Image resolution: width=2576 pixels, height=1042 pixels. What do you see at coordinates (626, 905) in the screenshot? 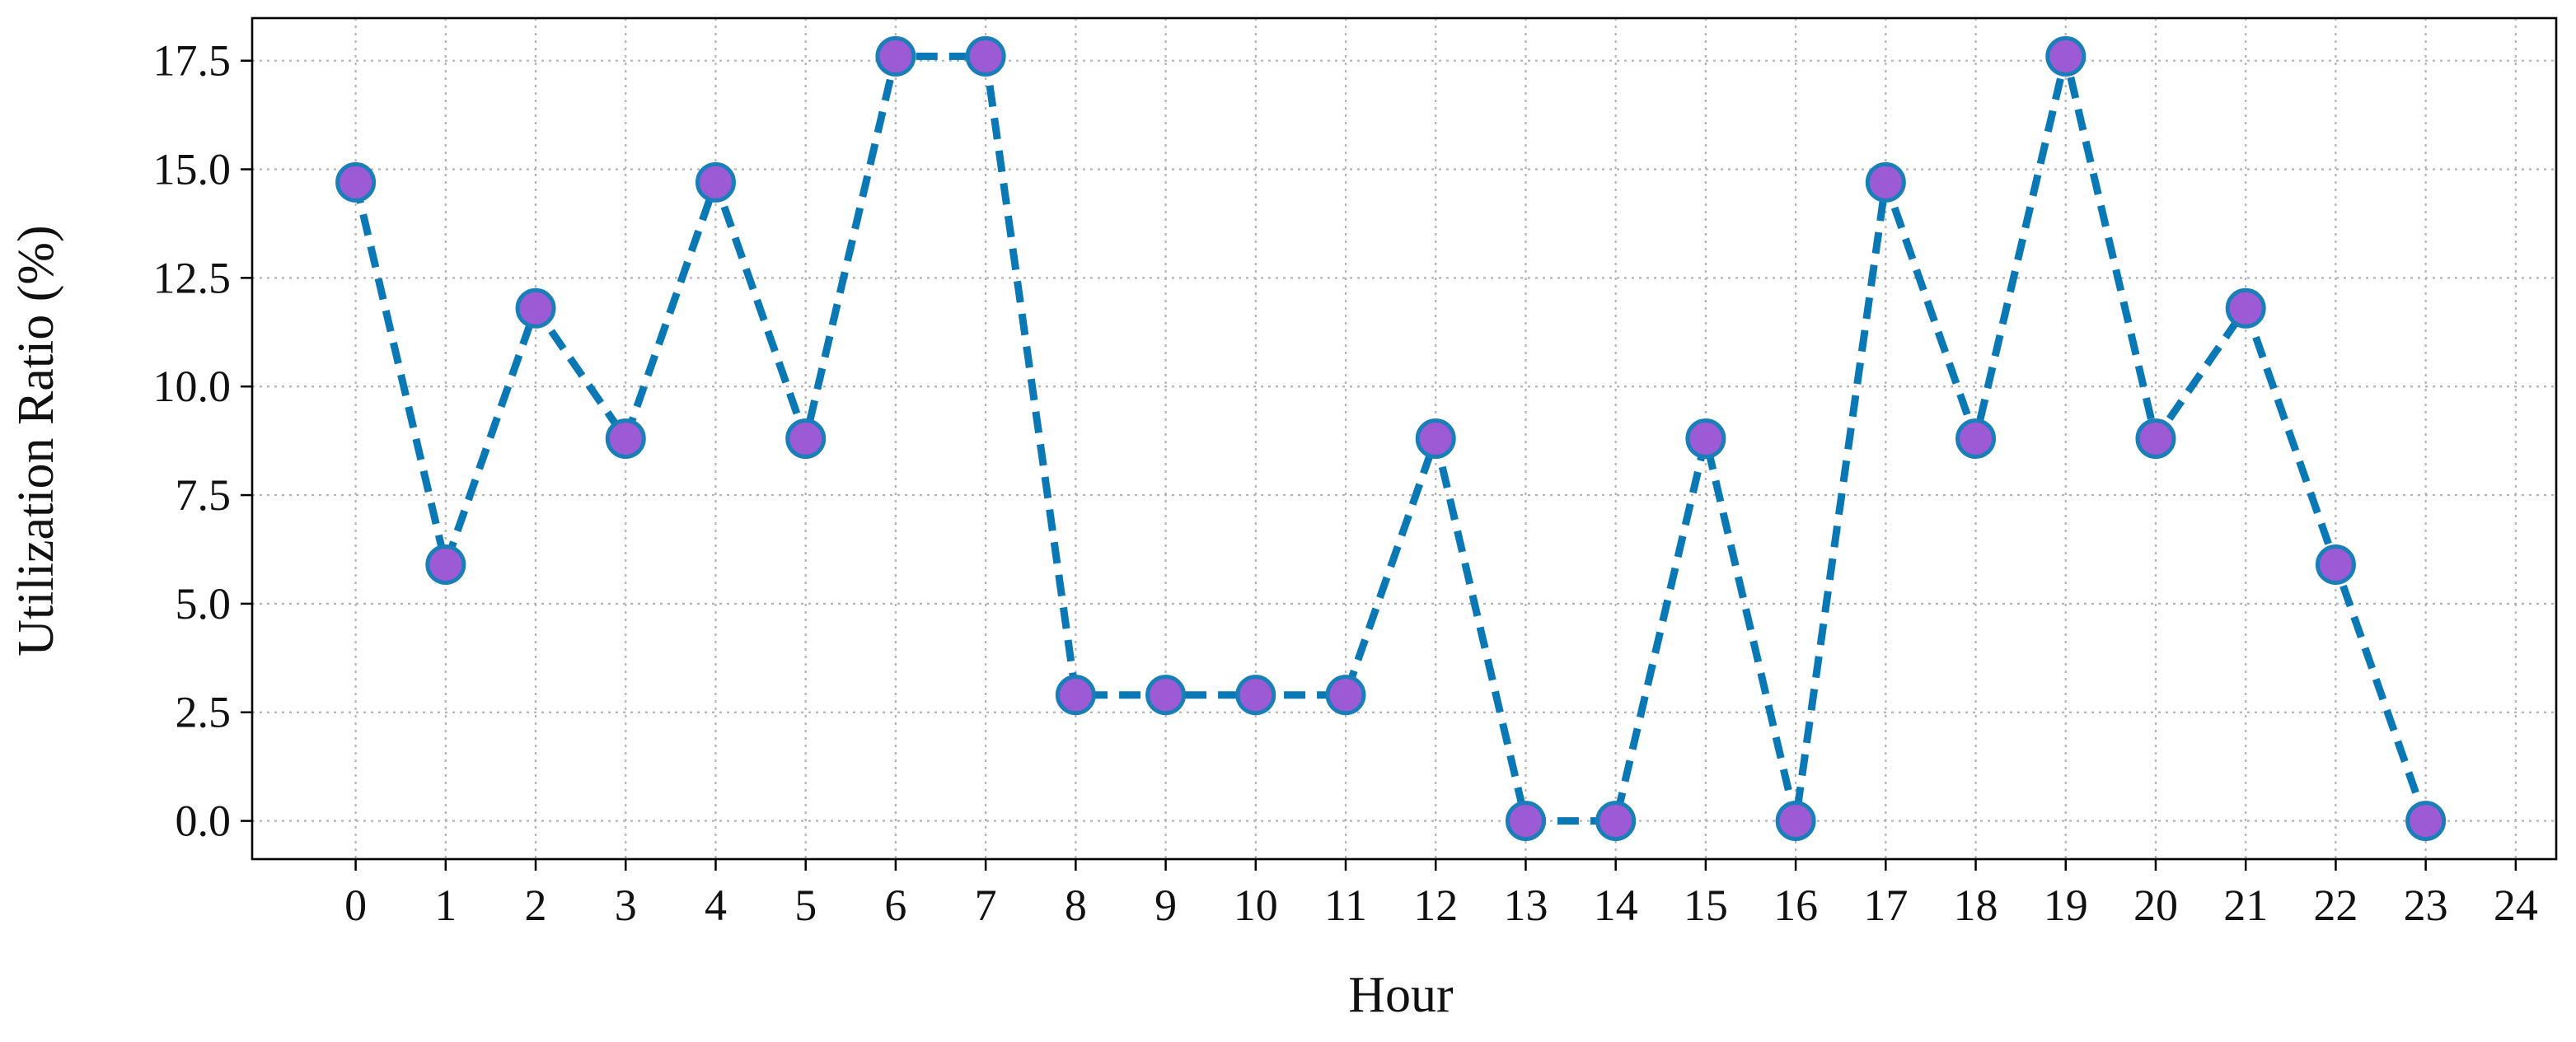
I see `x-tick-label: 3` at bounding box center [626, 905].